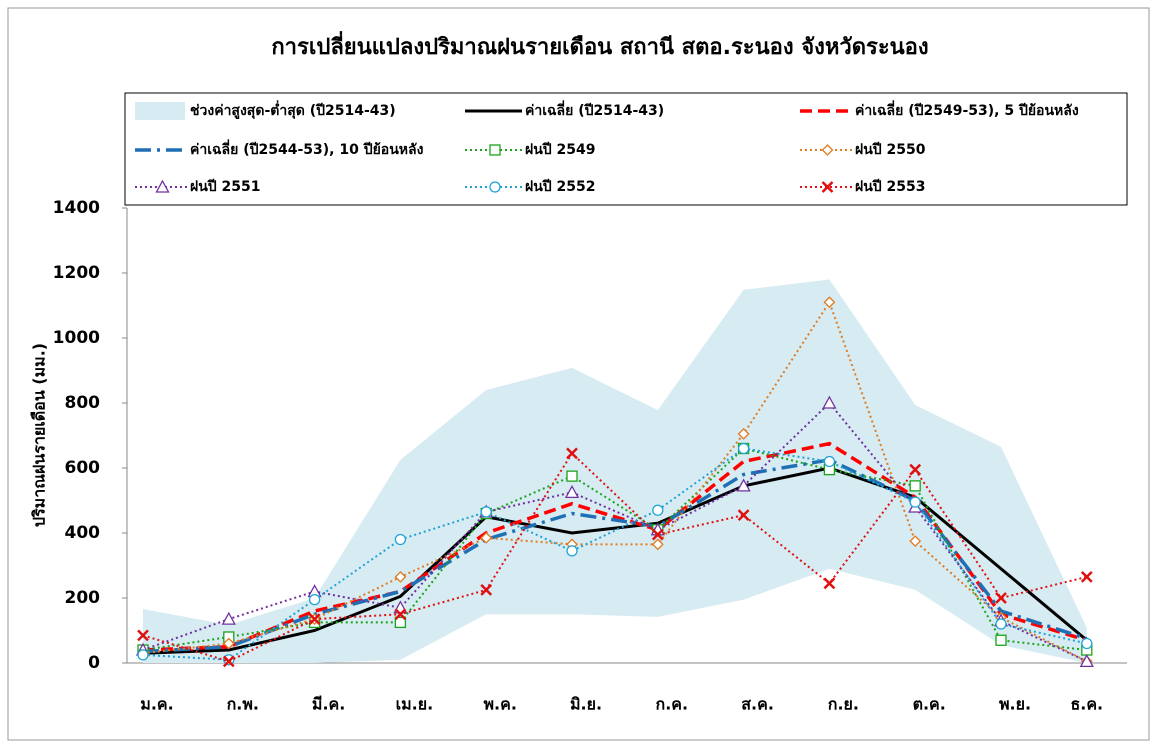 This screenshot has width=1158, height=753. What do you see at coordinates (243, 704) in the screenshot?
I see `x-tick-label: ก.พ.` at bounding box center [243, 704].